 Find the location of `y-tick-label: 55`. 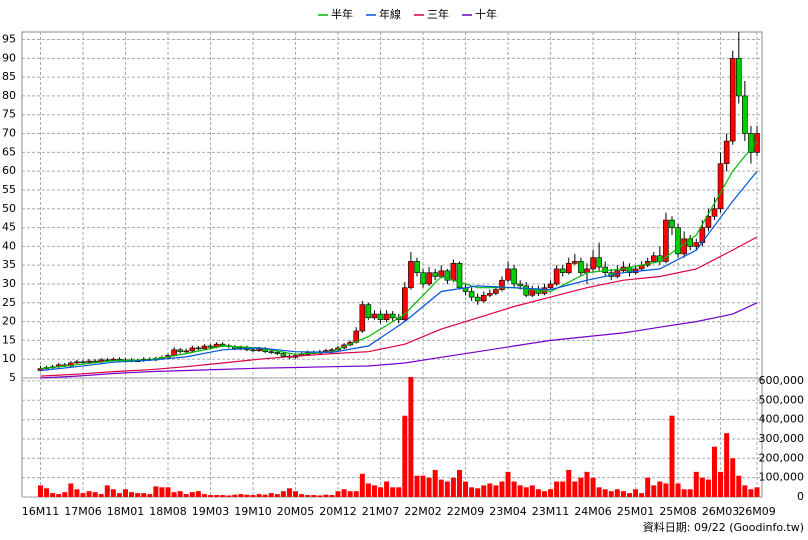

y-tick-label: 55 is located at coordinates (9, 189).